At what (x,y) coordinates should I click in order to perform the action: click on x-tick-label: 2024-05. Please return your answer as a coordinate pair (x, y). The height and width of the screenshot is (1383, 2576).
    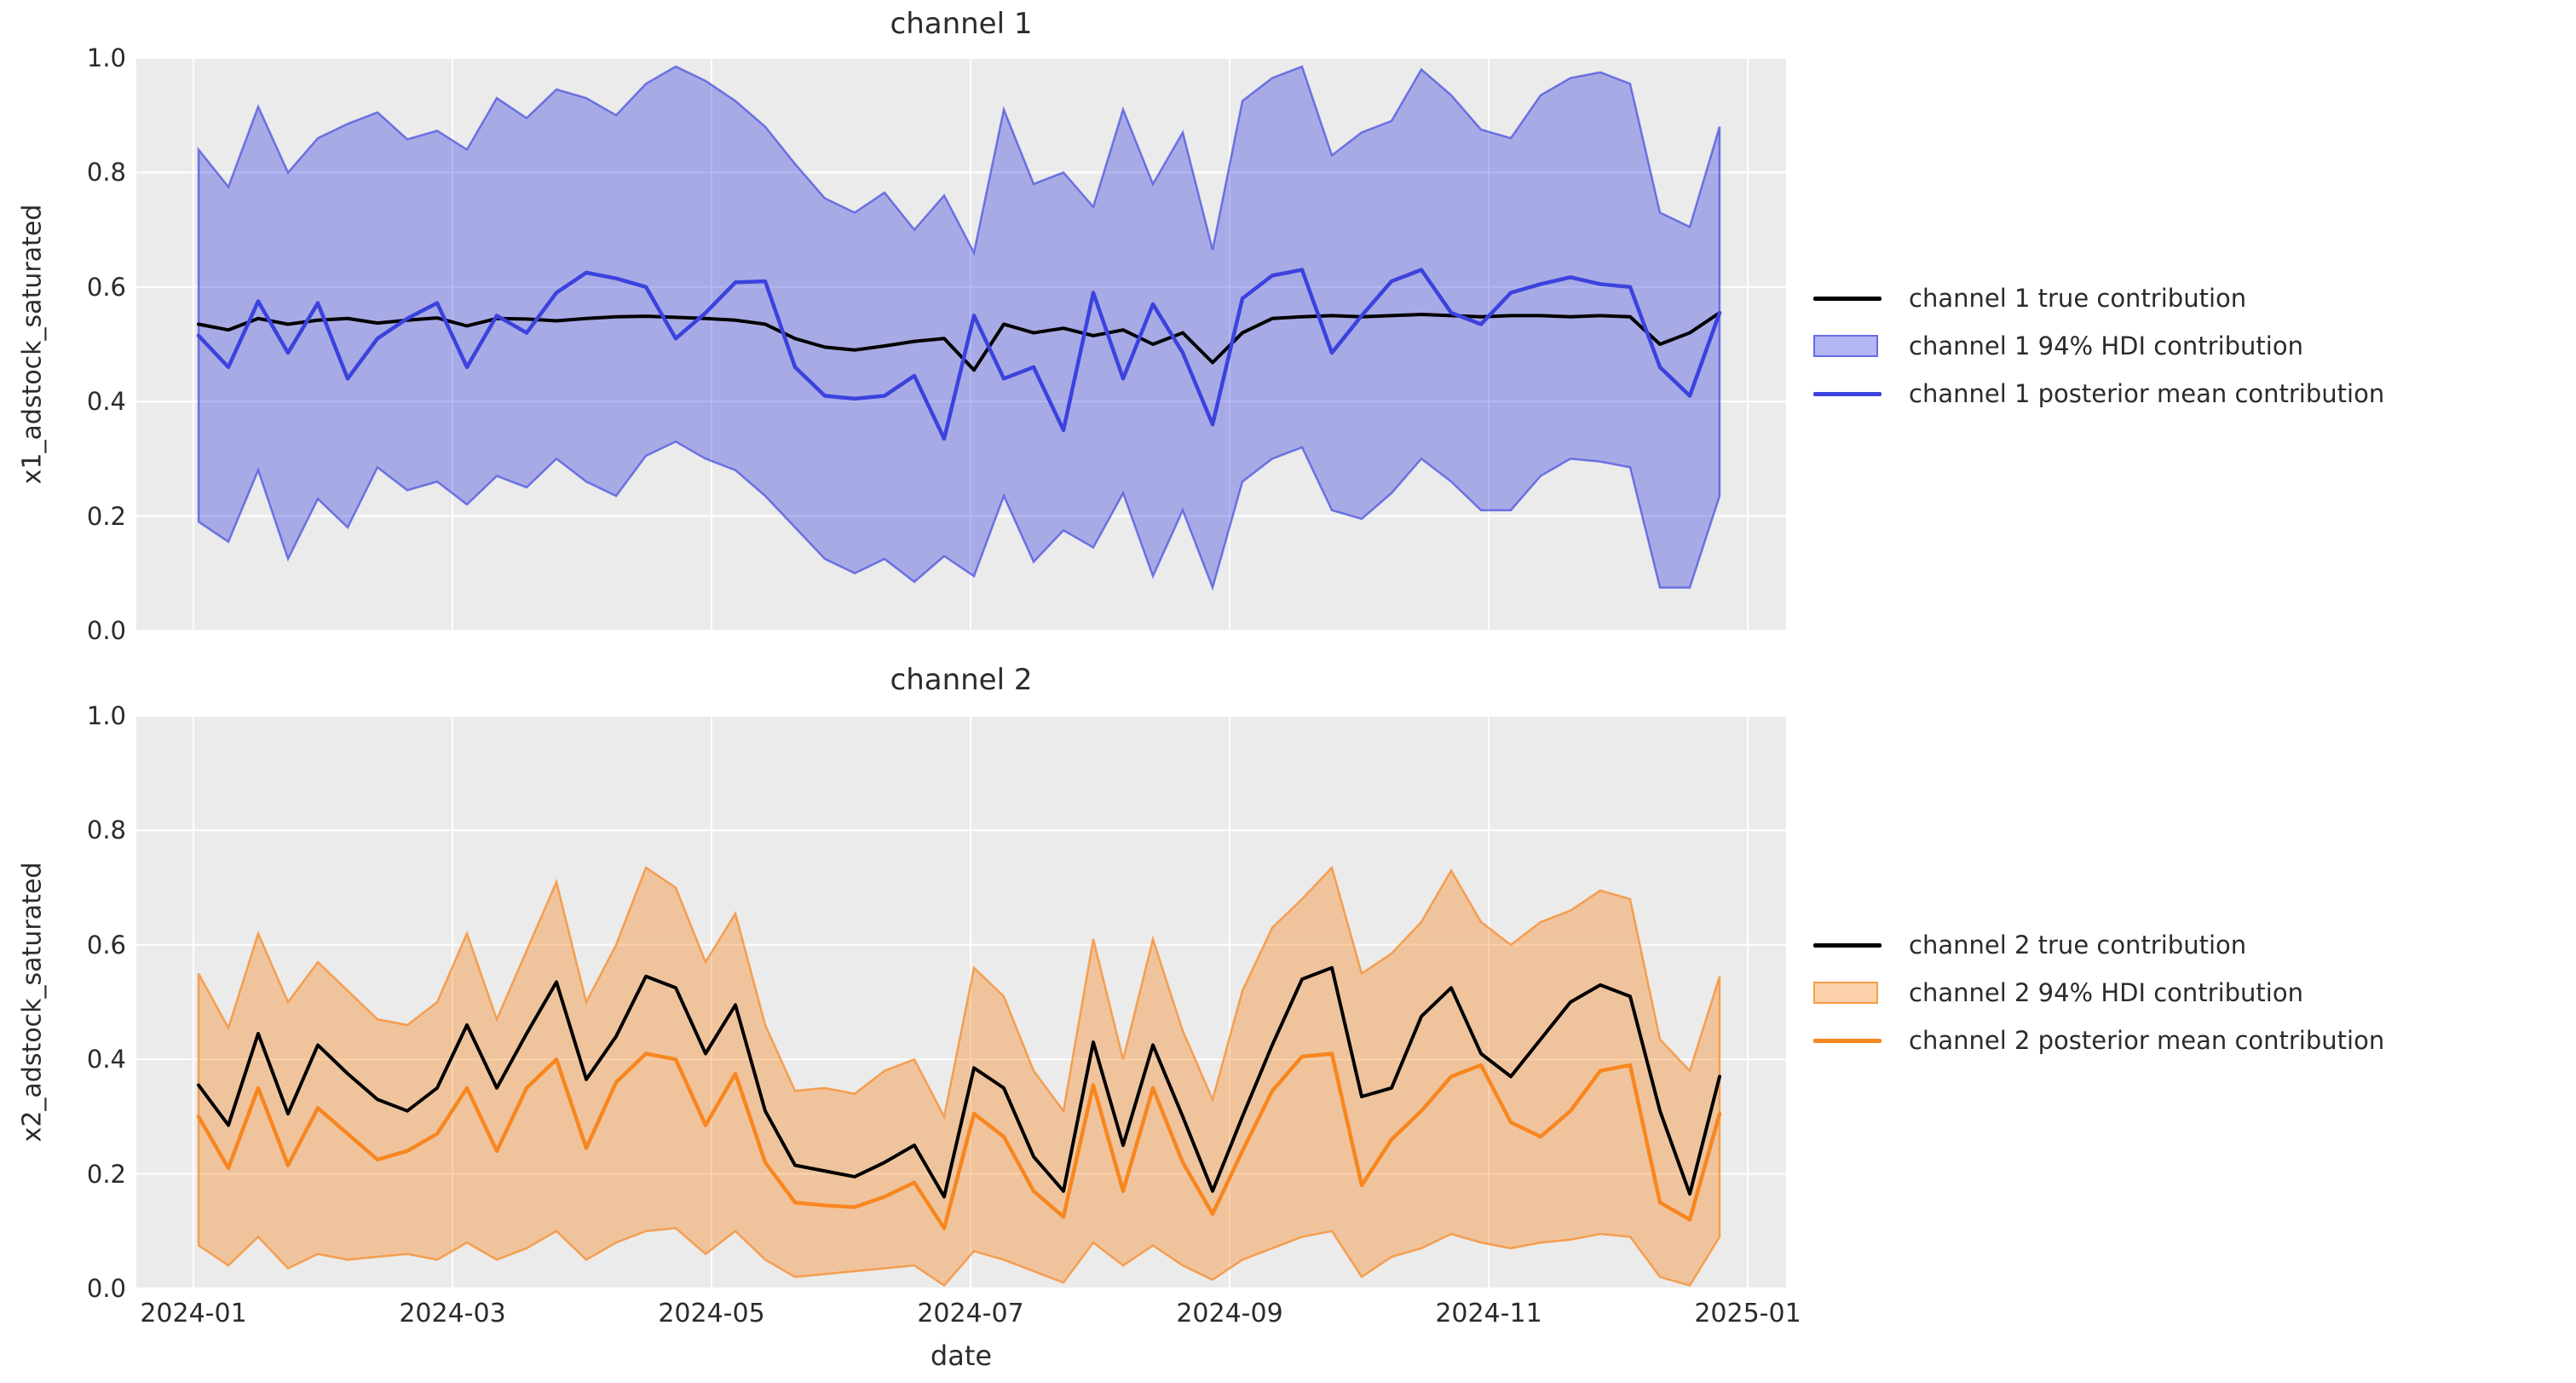
    Looking at the image, I should click on (711, 1313).